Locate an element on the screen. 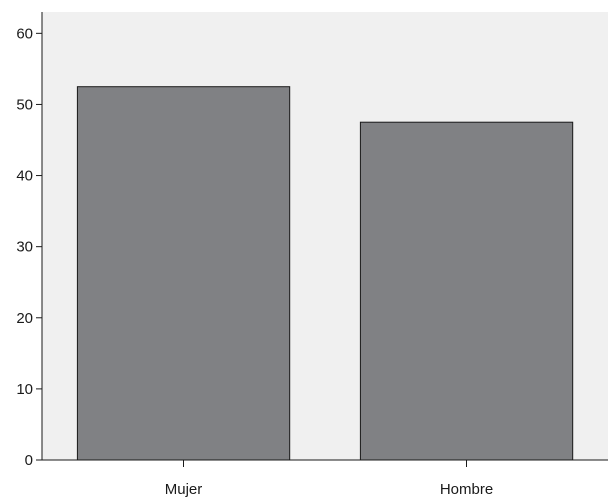  y-tick-label: 40 is located at coordinates (24, 176).